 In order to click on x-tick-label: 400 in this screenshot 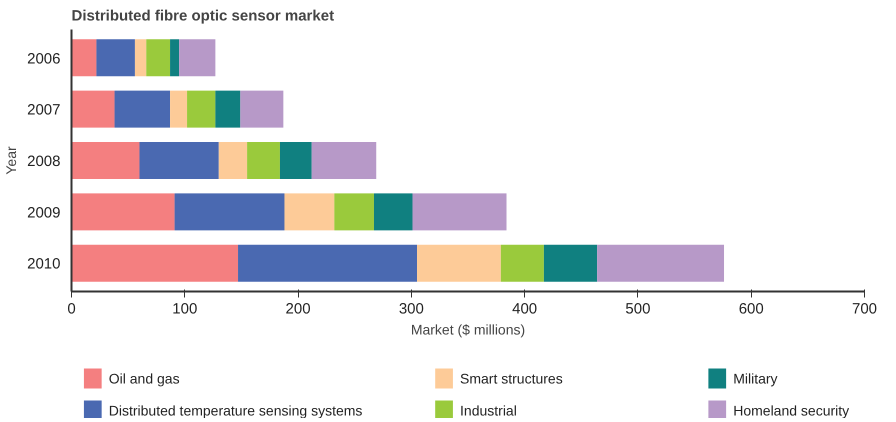, I will do `click(525, 309)`.